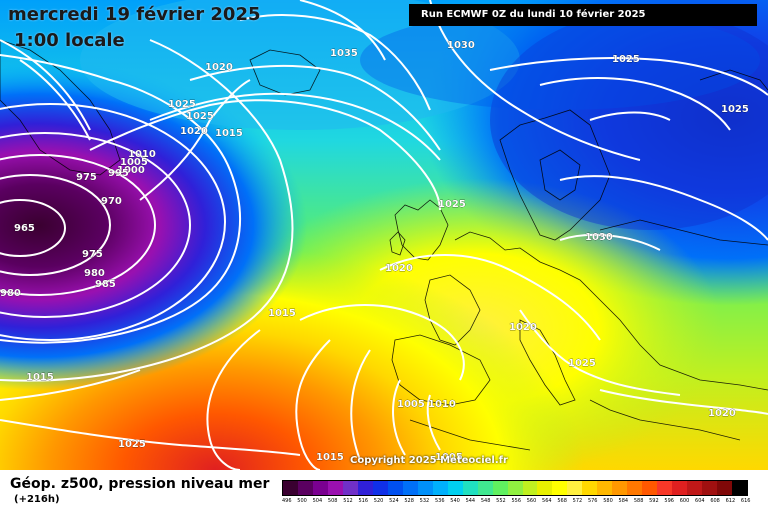  I want to click on isobar-label: 970, so click(111, 201).